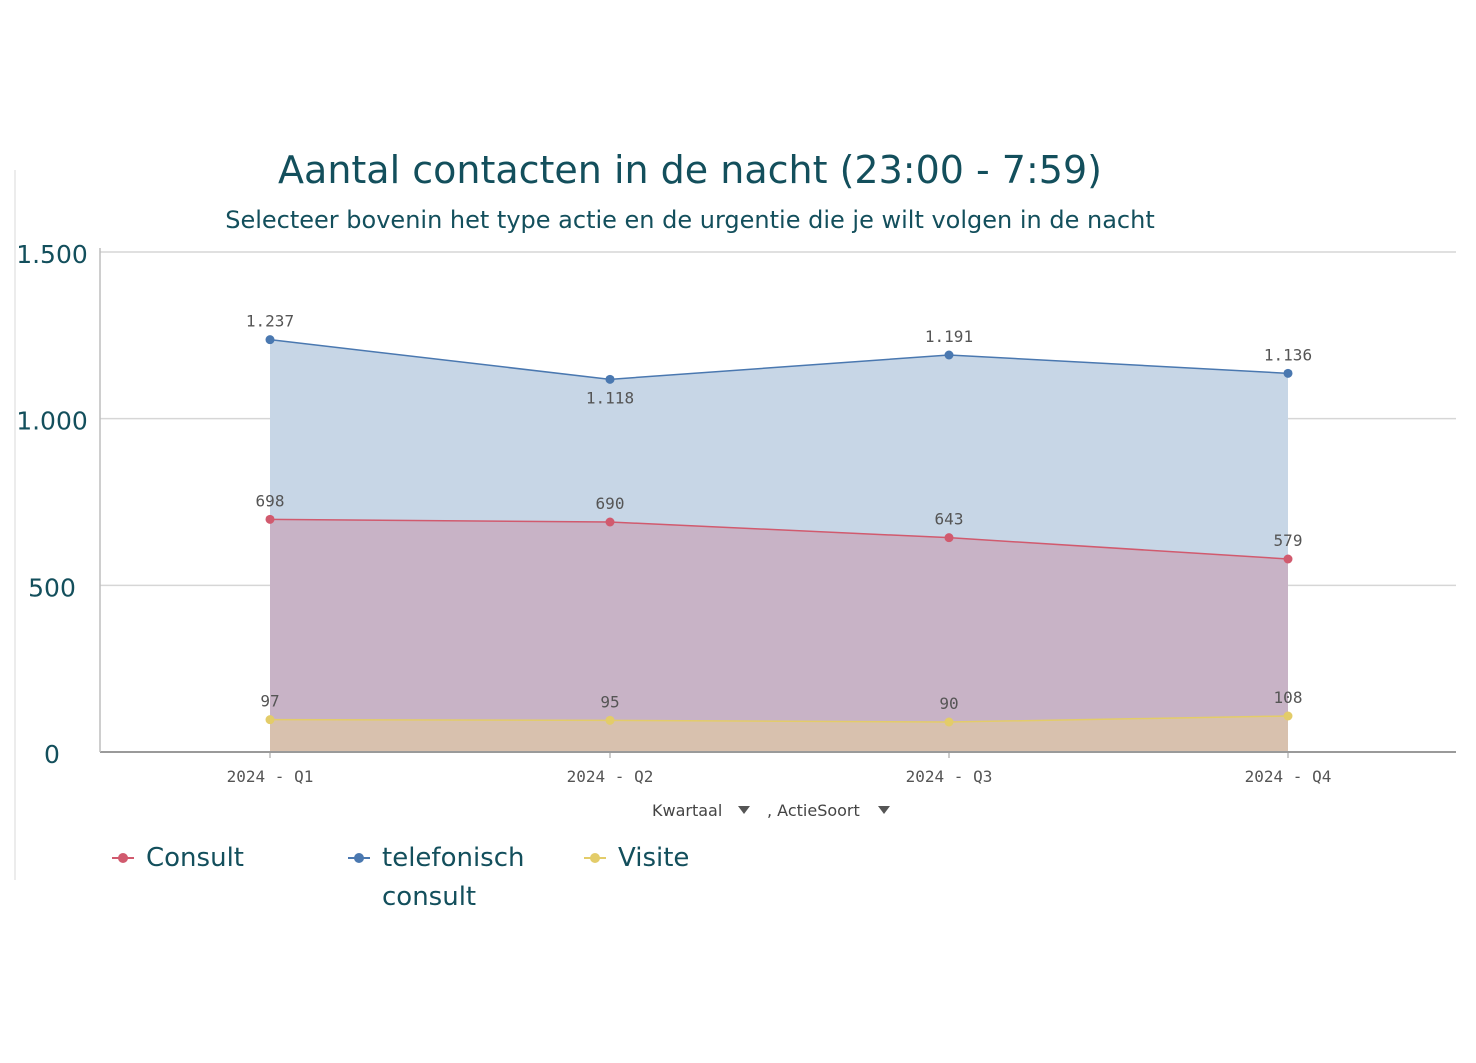  Describe the element at coordinates (949, 776) in the screenshot. I see `x-tick-label: 2024 - Q3` at that location.